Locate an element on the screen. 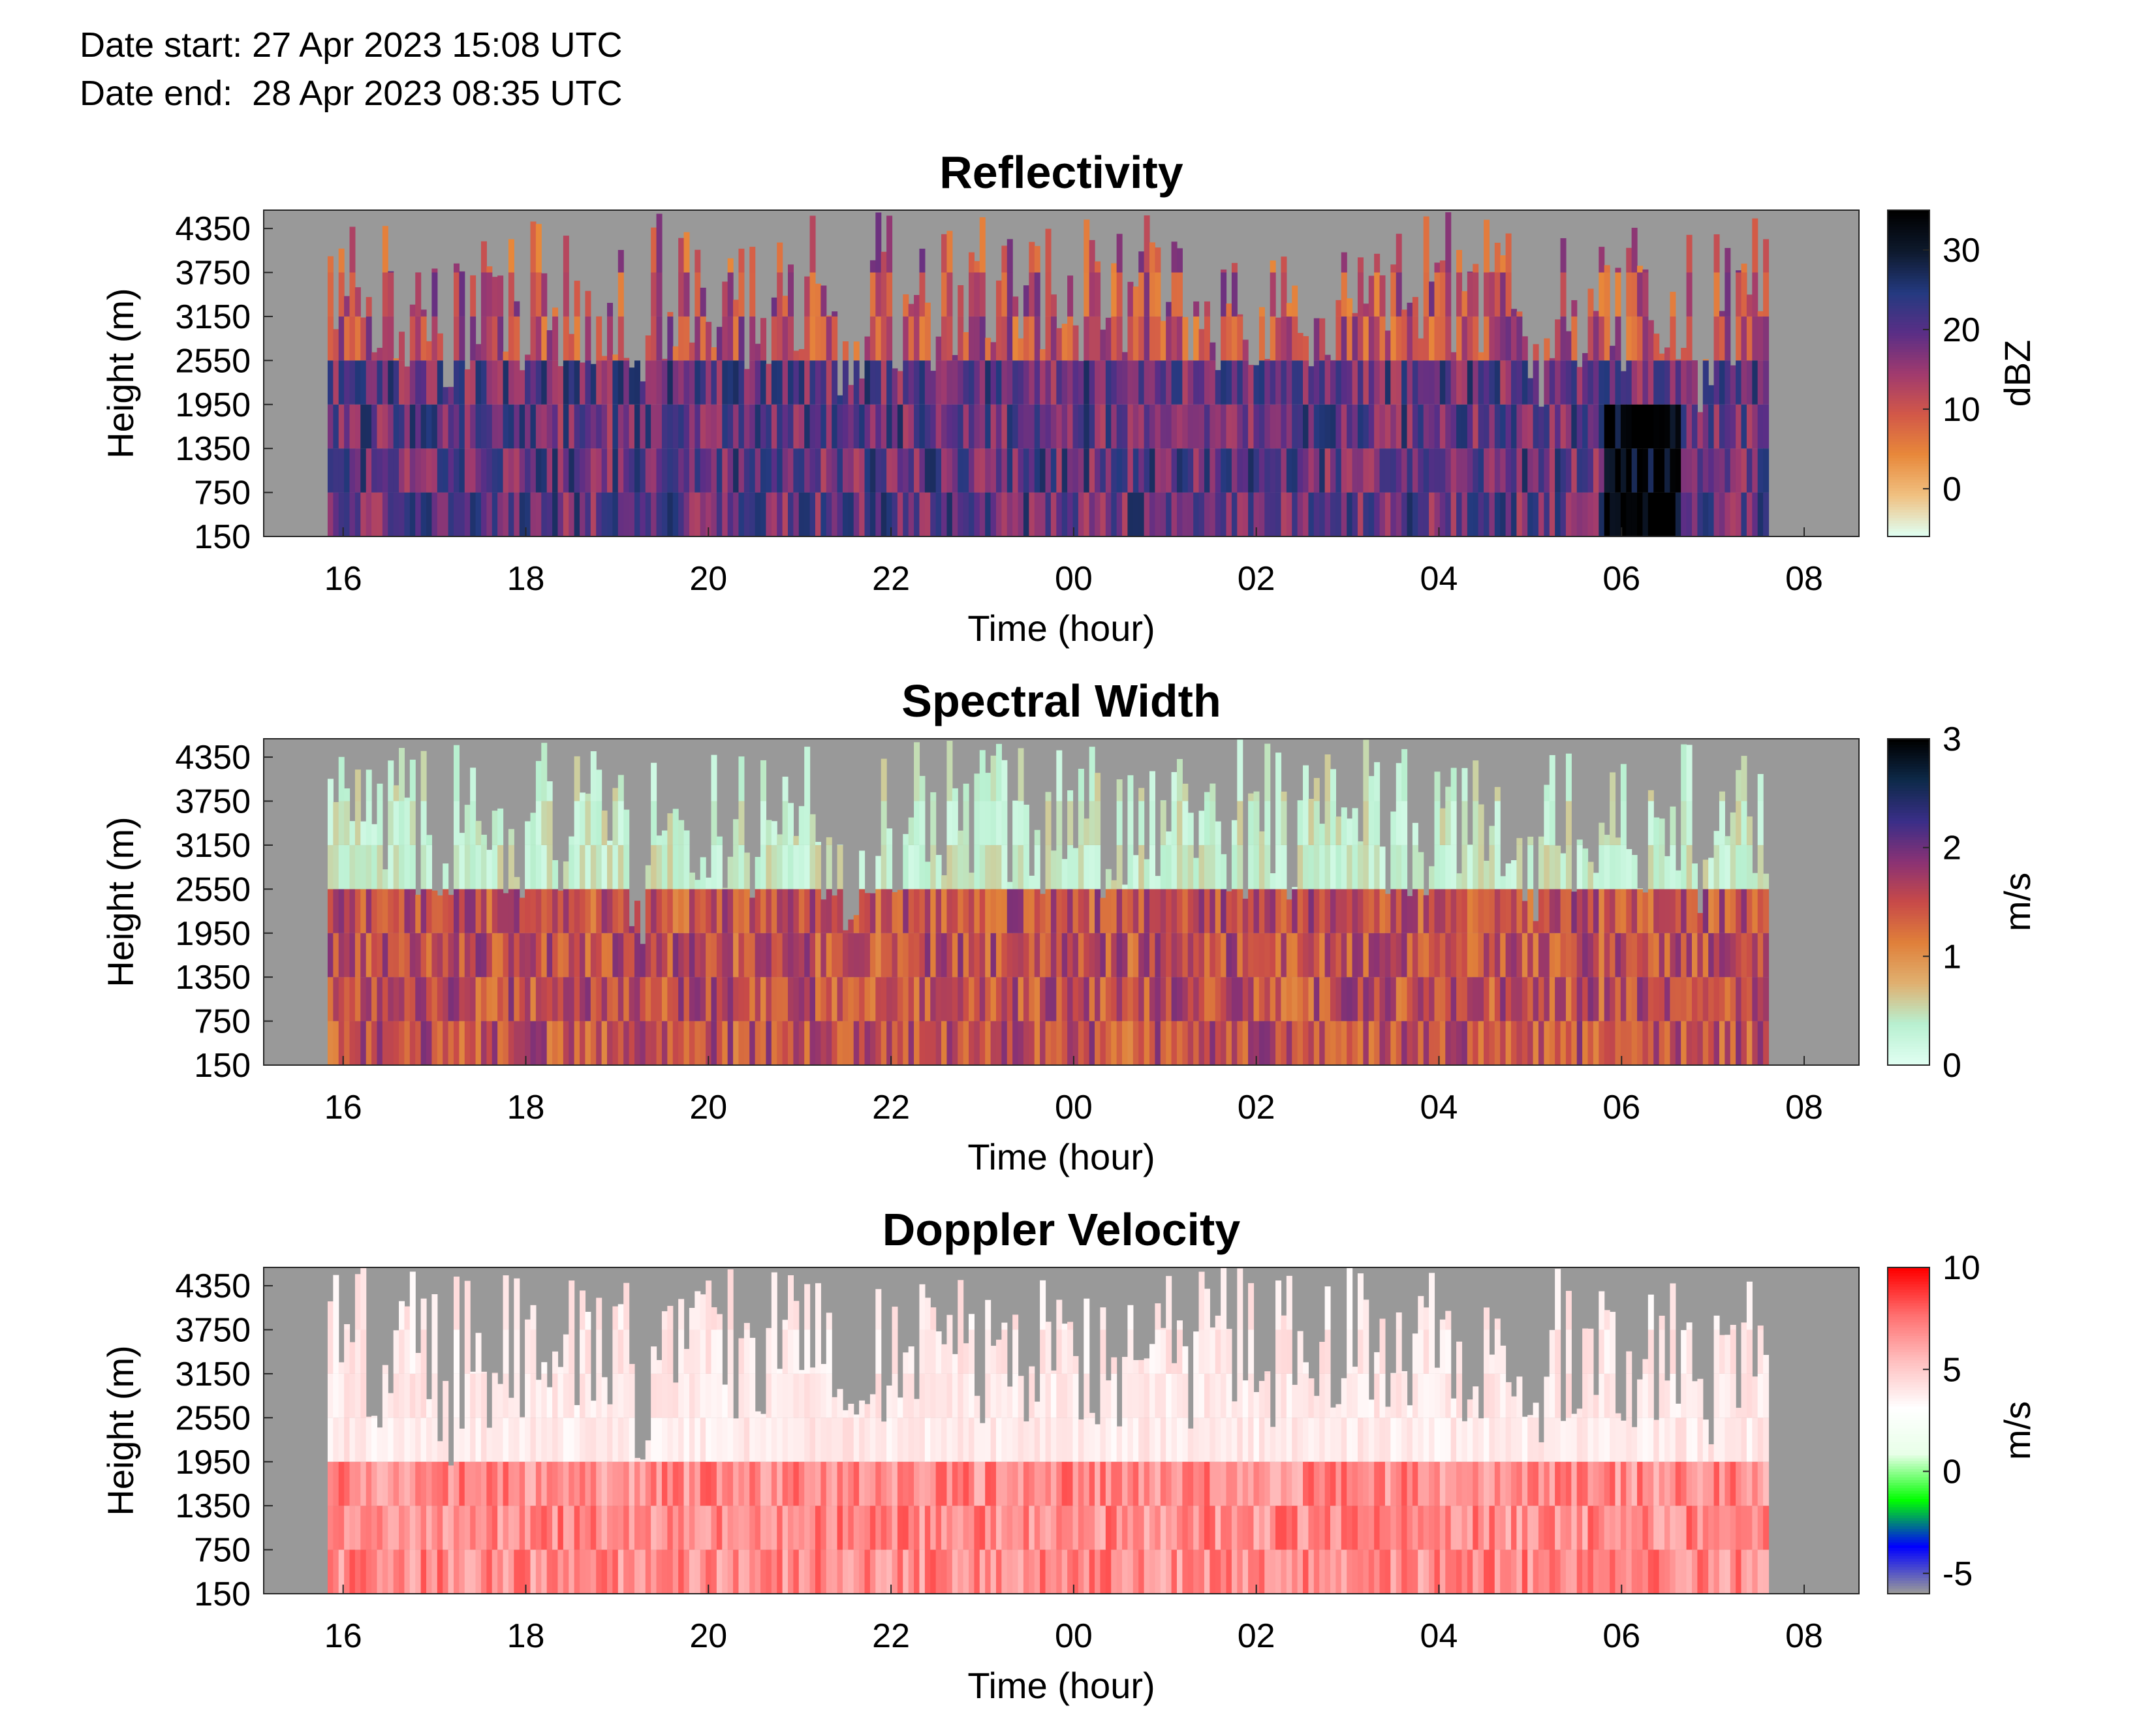 Image resolution: width=2154 pixels, height=1736 pixels. spectral-width-y-tick-label: 4350 is located at coordinates (213, 758).